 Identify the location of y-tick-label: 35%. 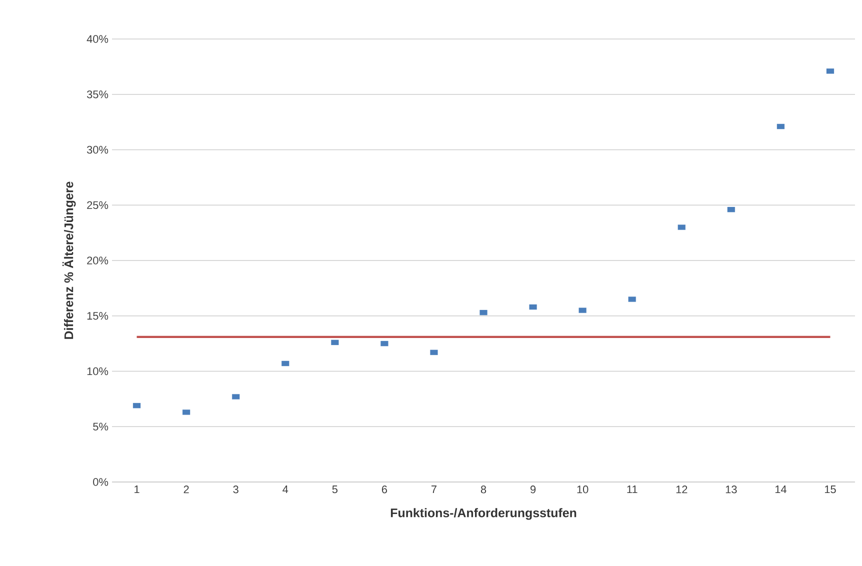
(97, 94).